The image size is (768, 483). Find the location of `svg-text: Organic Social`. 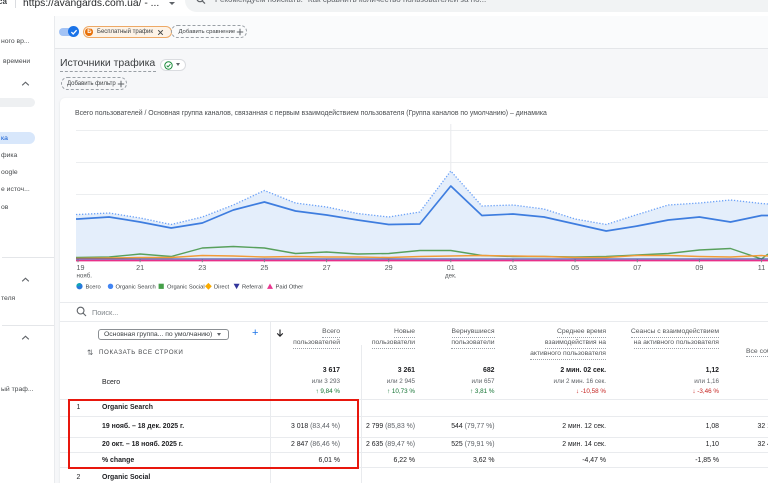

svg-text: Organic Social is located at coordinates (186, 288).